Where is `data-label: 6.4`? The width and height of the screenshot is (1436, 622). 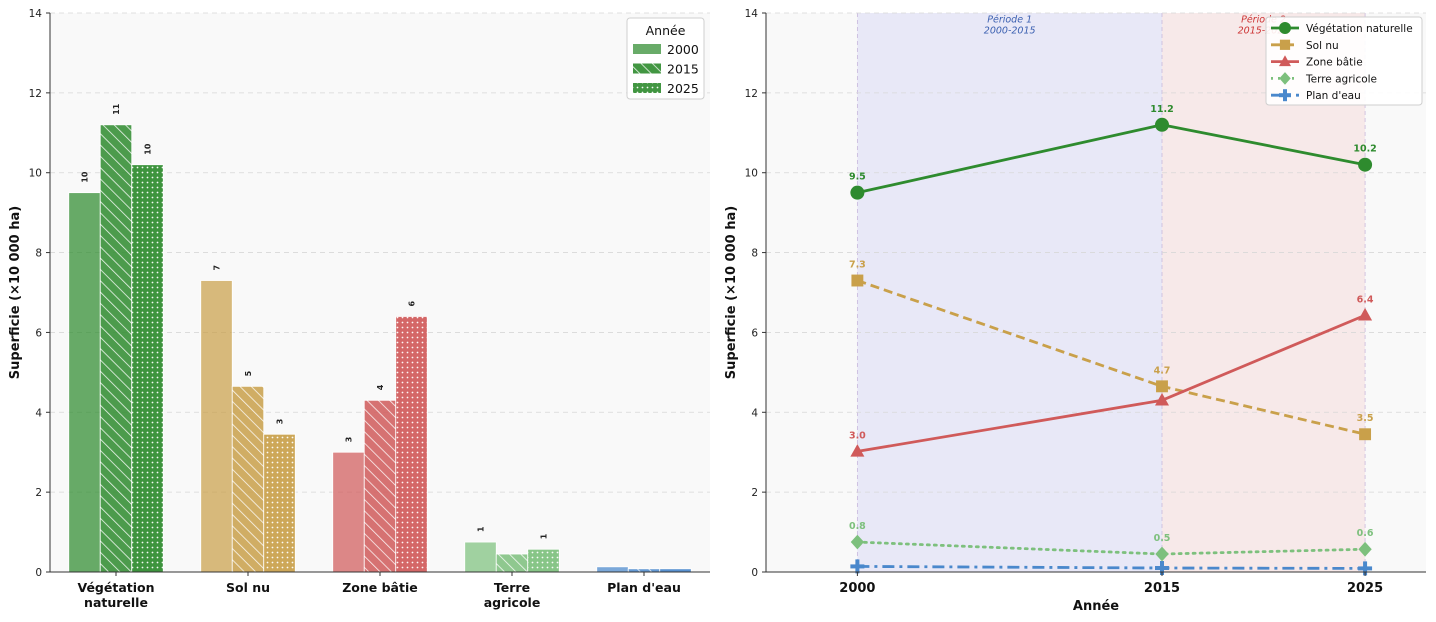
data-label: 6.4 is located at coordinates (1365, 299).